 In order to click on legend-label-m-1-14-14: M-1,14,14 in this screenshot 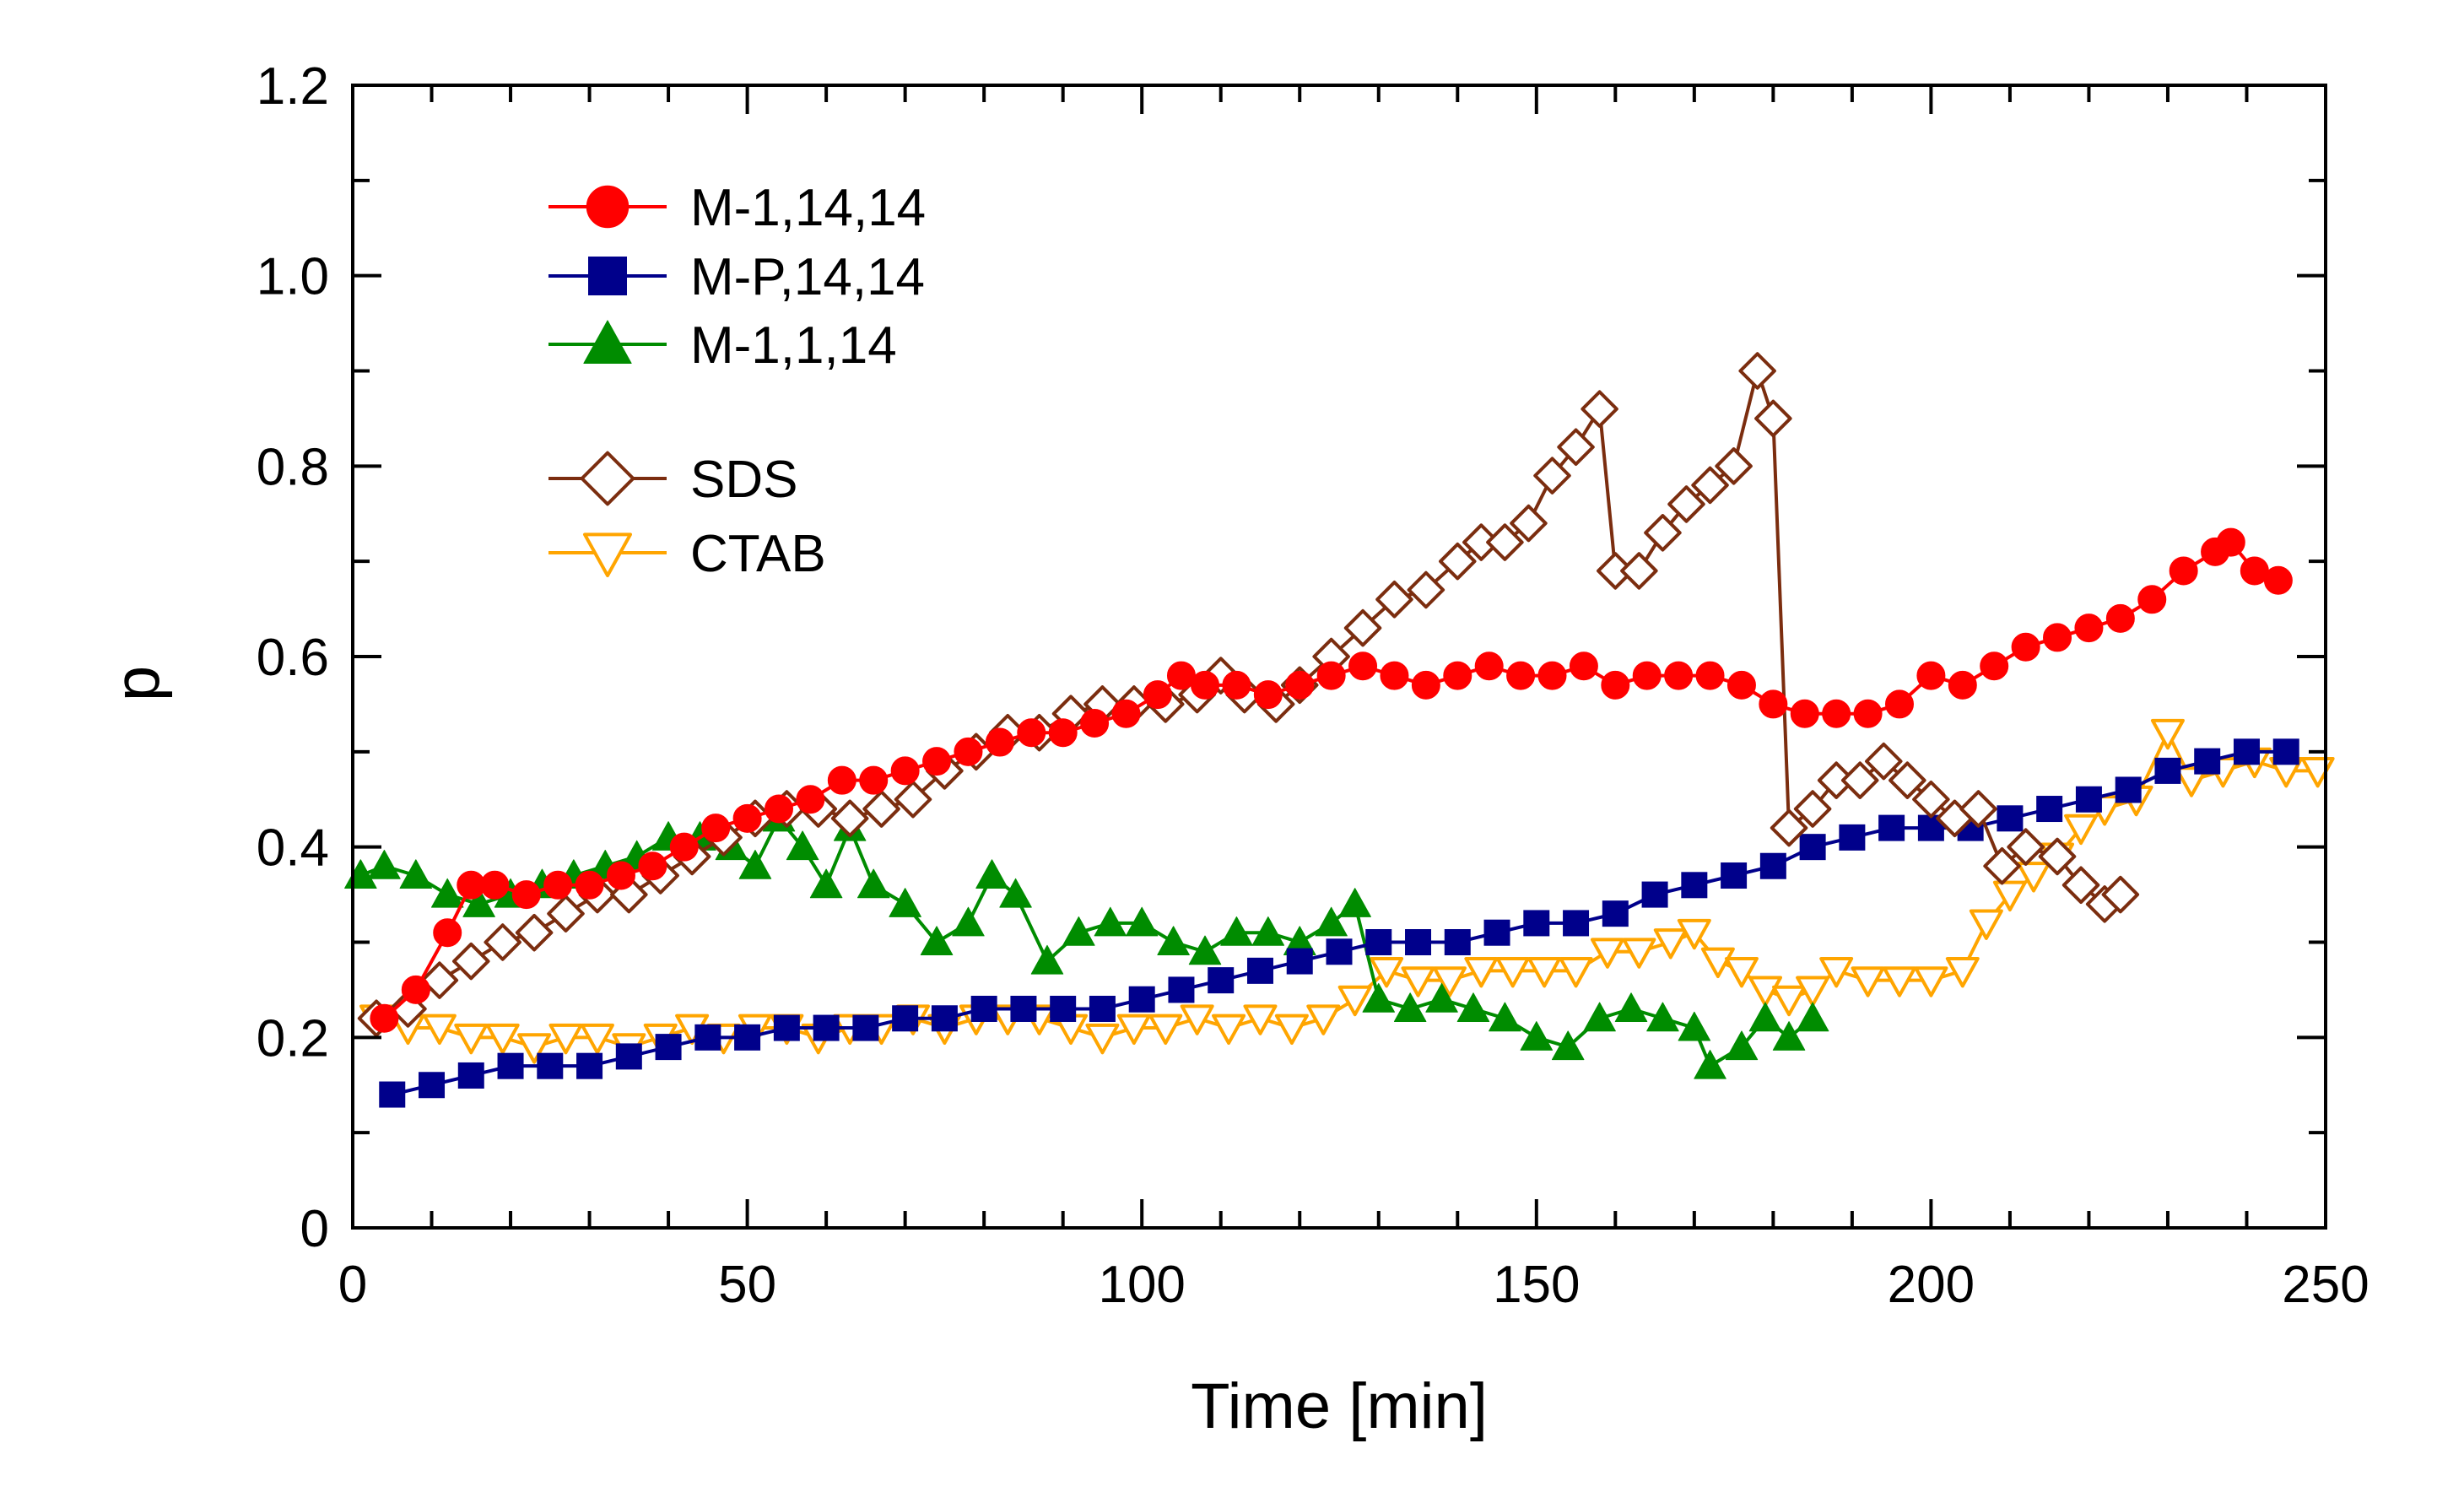, I will do `click(808, 208)`.